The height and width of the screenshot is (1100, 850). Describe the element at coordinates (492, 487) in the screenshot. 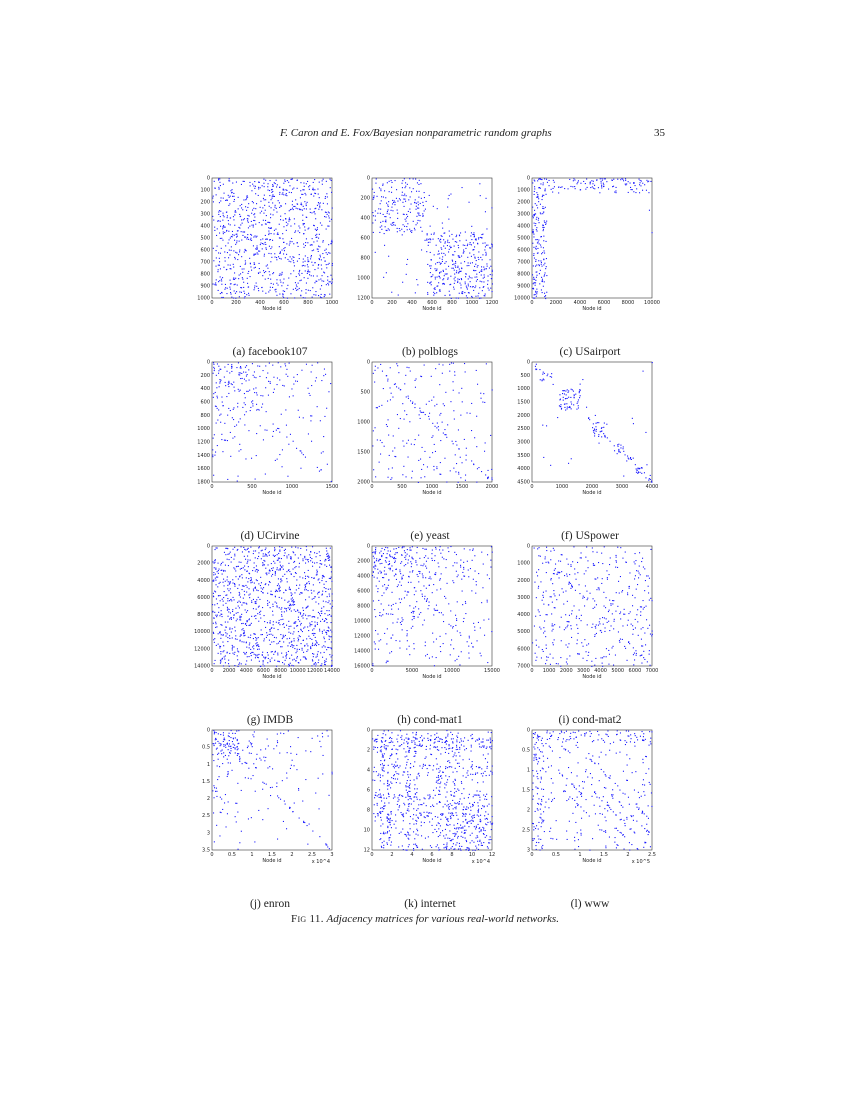

I see `x-tick-label: 2000` at that location.